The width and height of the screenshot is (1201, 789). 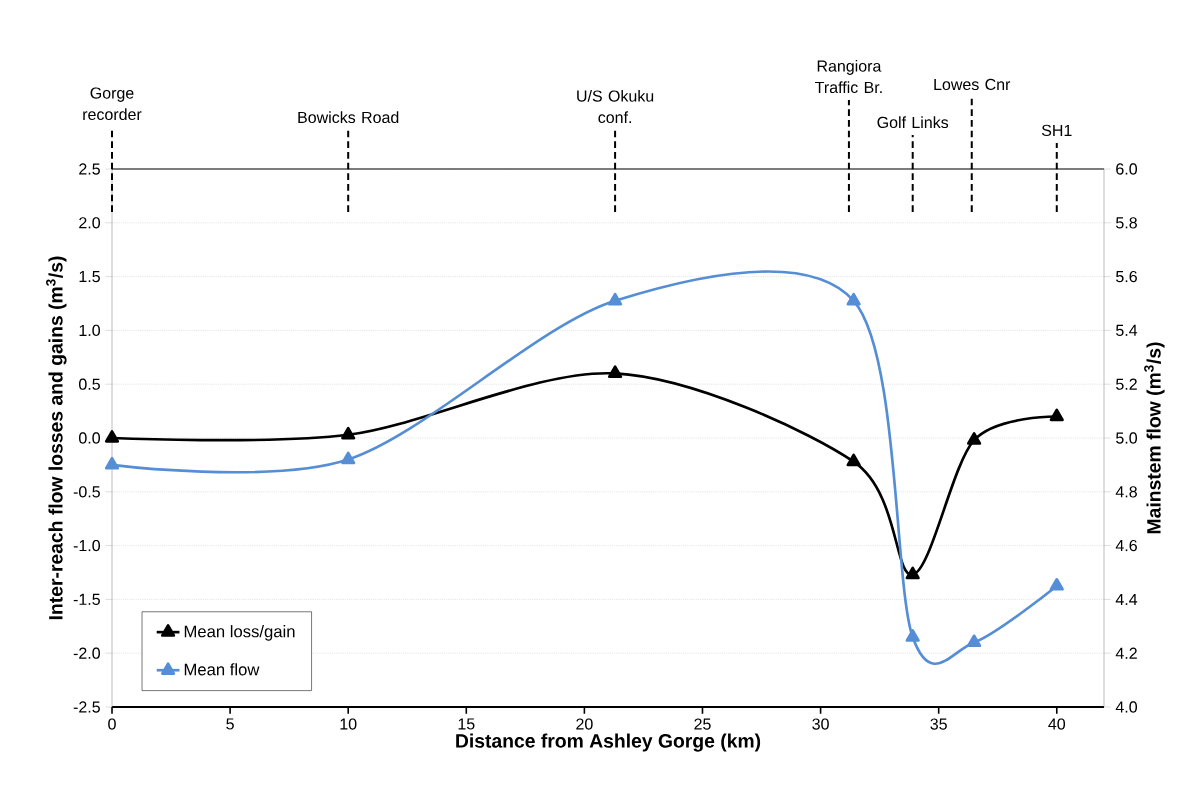 I want to click on y-tick-label: -2.5, so click(x=86, y=707).